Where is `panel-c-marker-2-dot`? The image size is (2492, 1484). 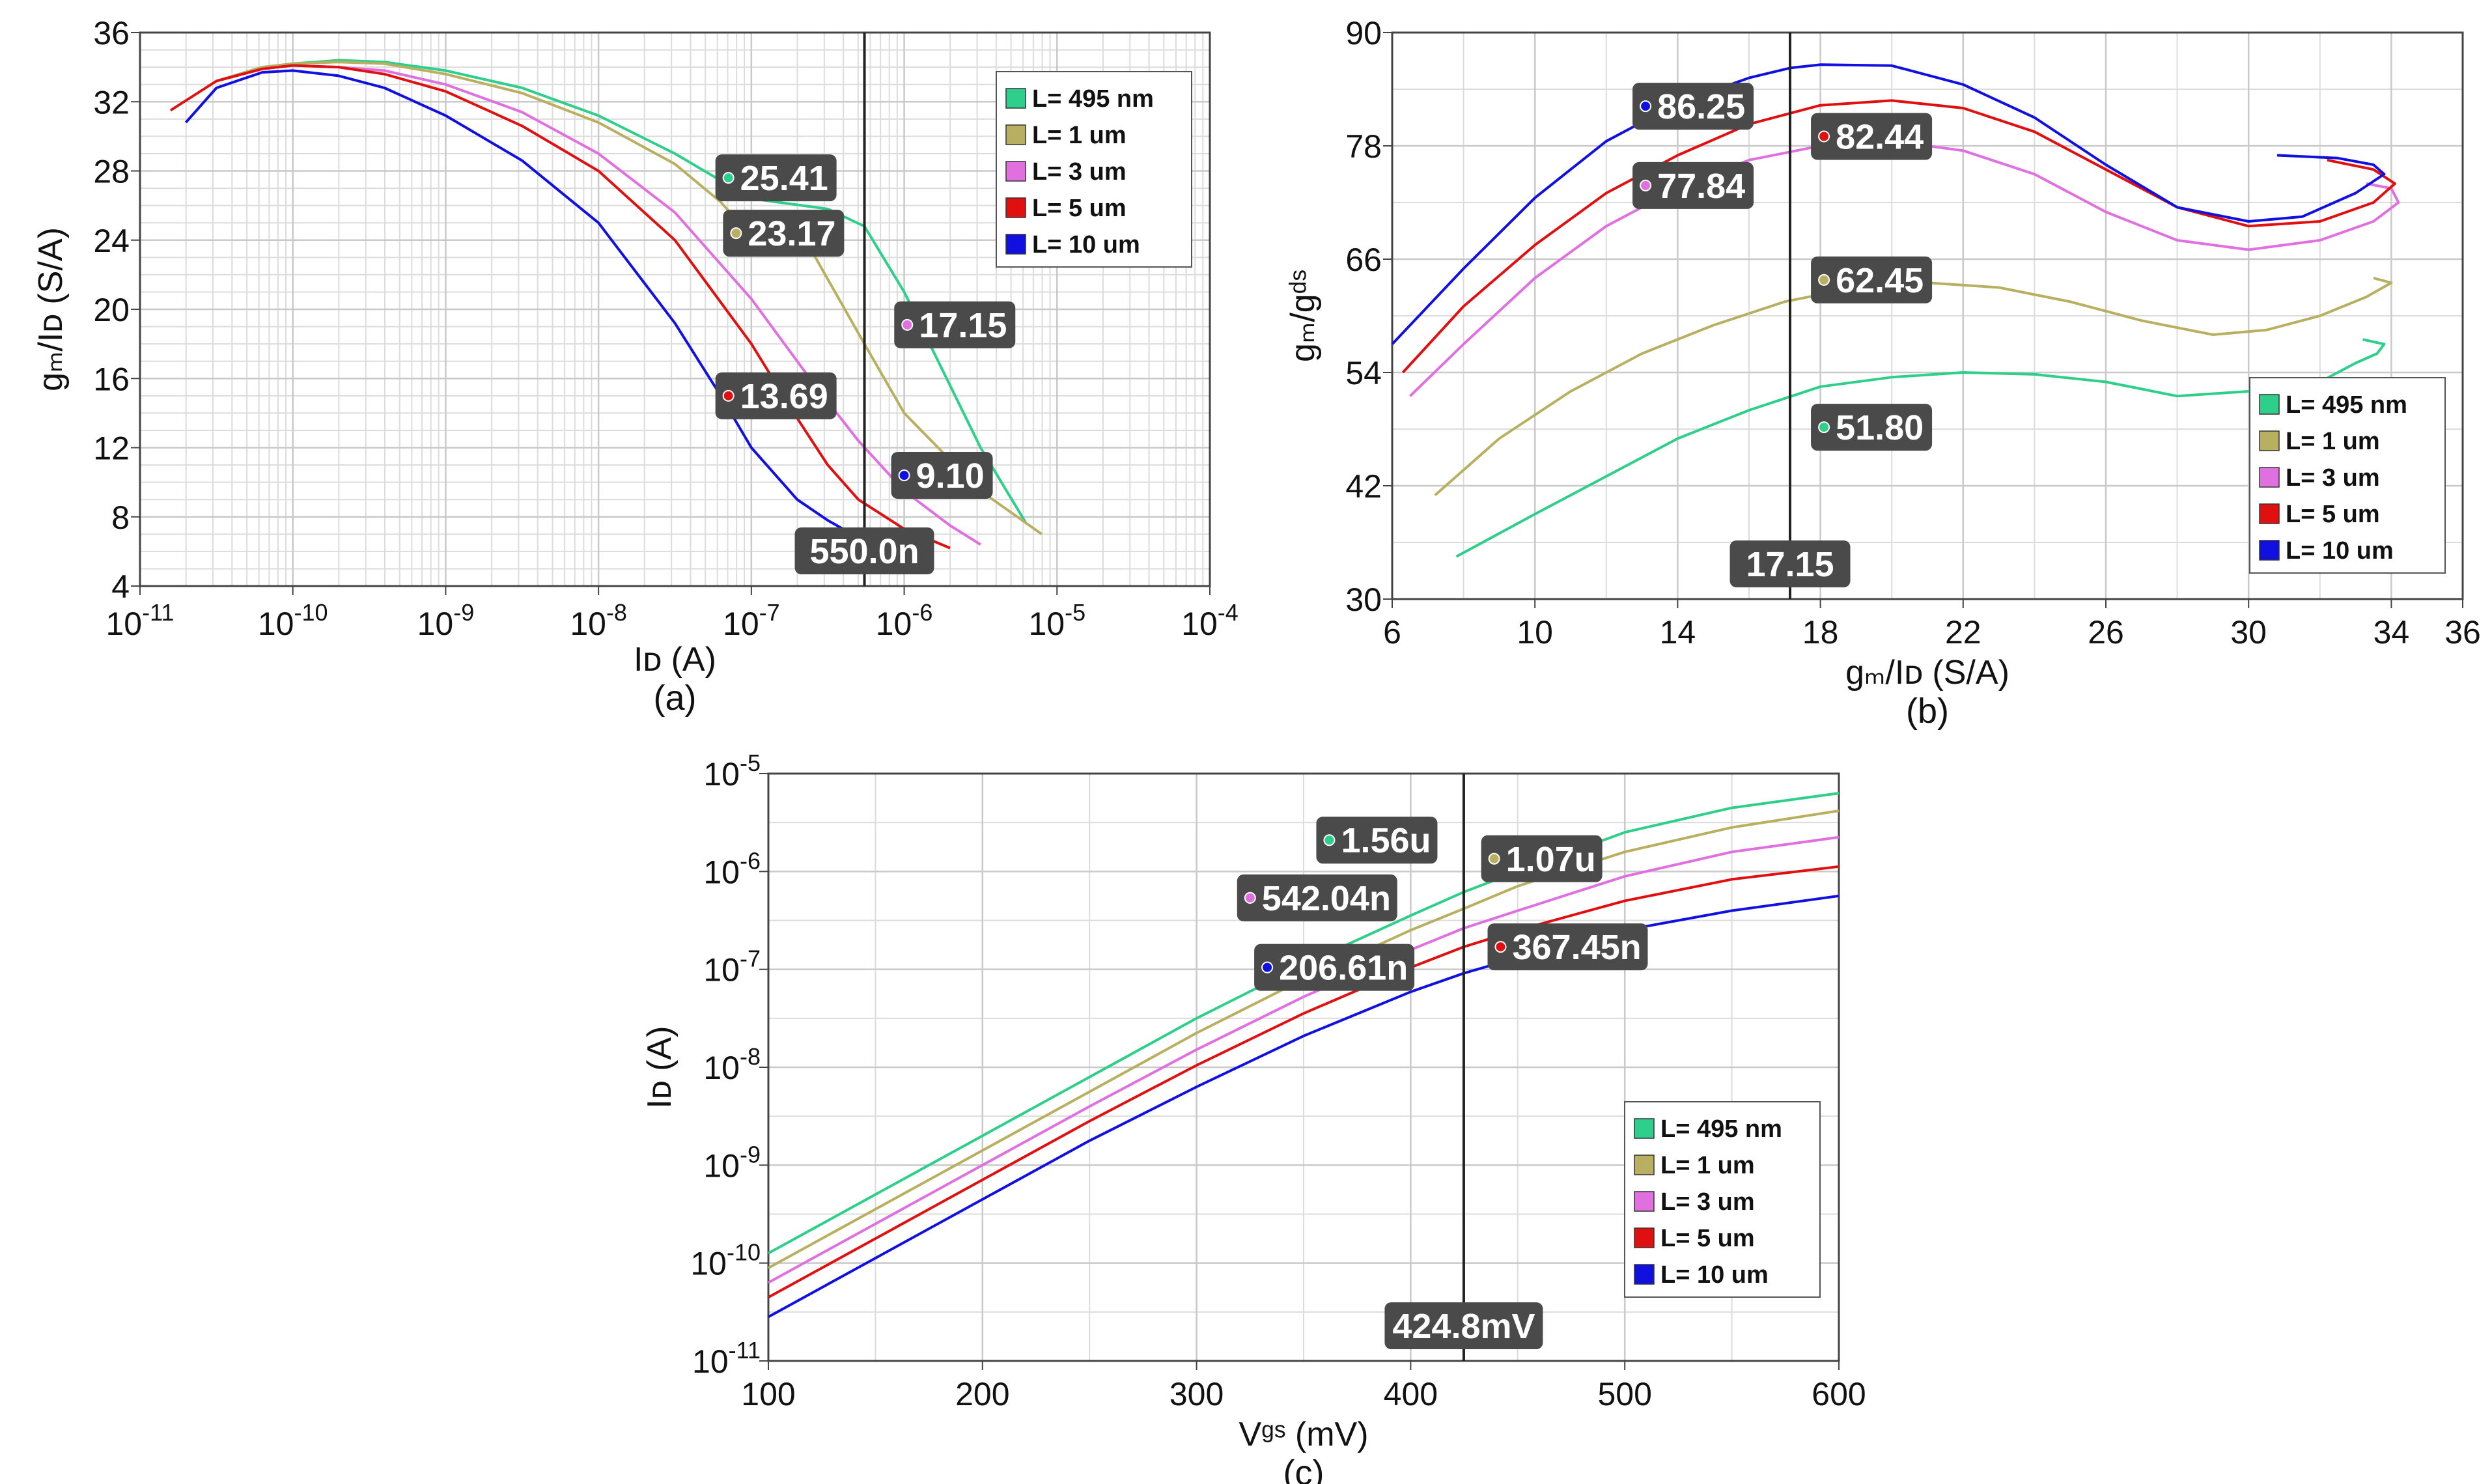
panel-c-marker-2-dot is located at coordinates (1250, 898).